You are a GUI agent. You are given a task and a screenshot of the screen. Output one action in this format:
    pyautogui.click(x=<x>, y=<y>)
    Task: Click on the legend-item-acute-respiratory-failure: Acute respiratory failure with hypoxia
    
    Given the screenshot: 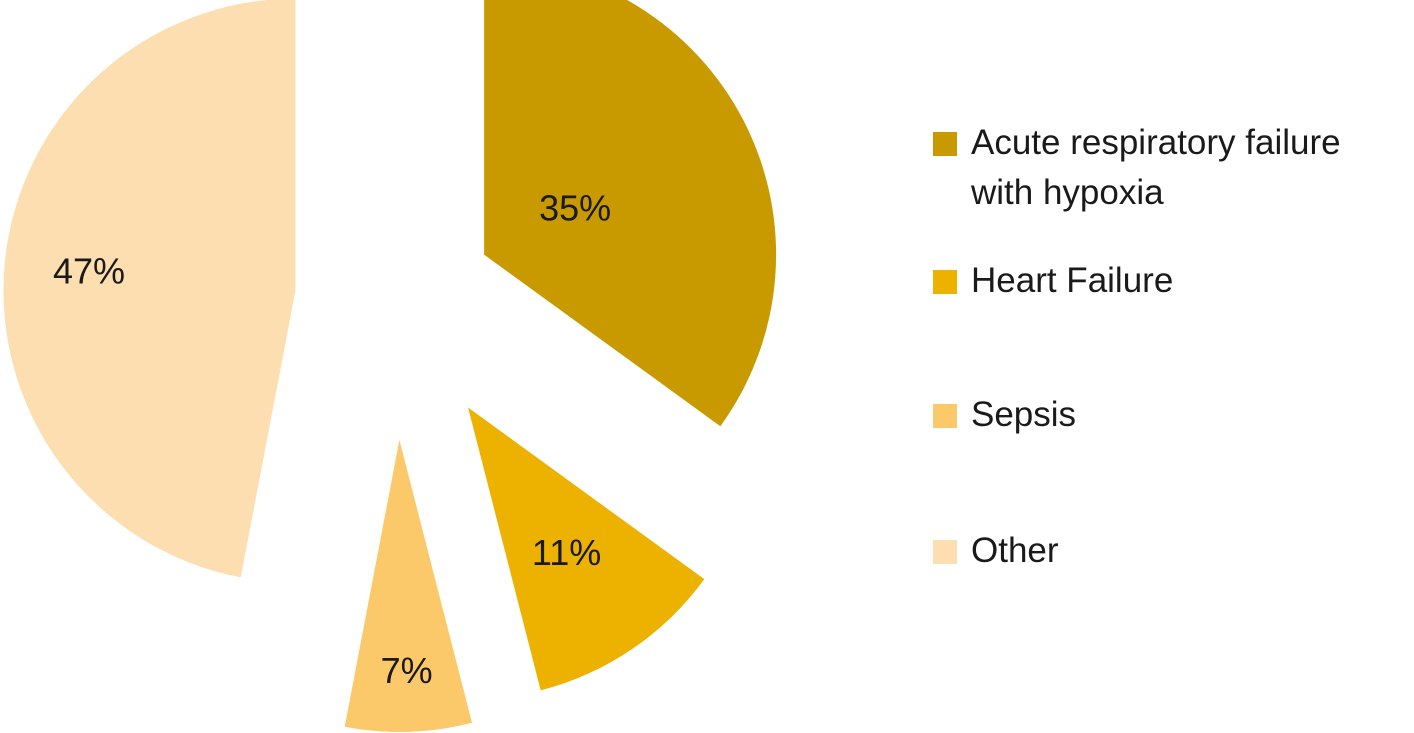 What is the action you would take?
    pyautogui.click(x=1168, y=187)
    